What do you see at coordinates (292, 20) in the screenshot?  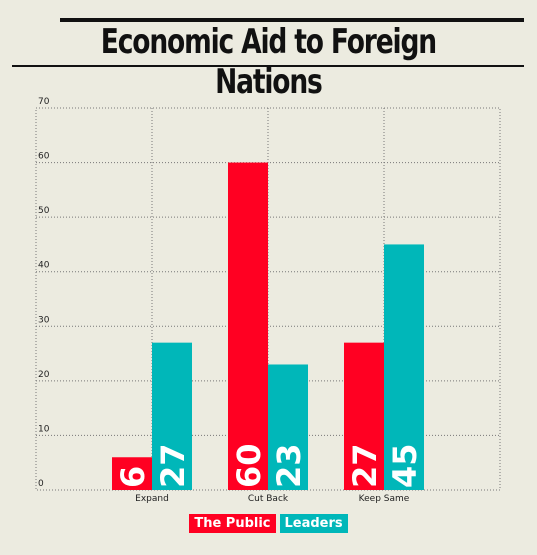 I see `title-rule-top` at bounding box center [292, 20].